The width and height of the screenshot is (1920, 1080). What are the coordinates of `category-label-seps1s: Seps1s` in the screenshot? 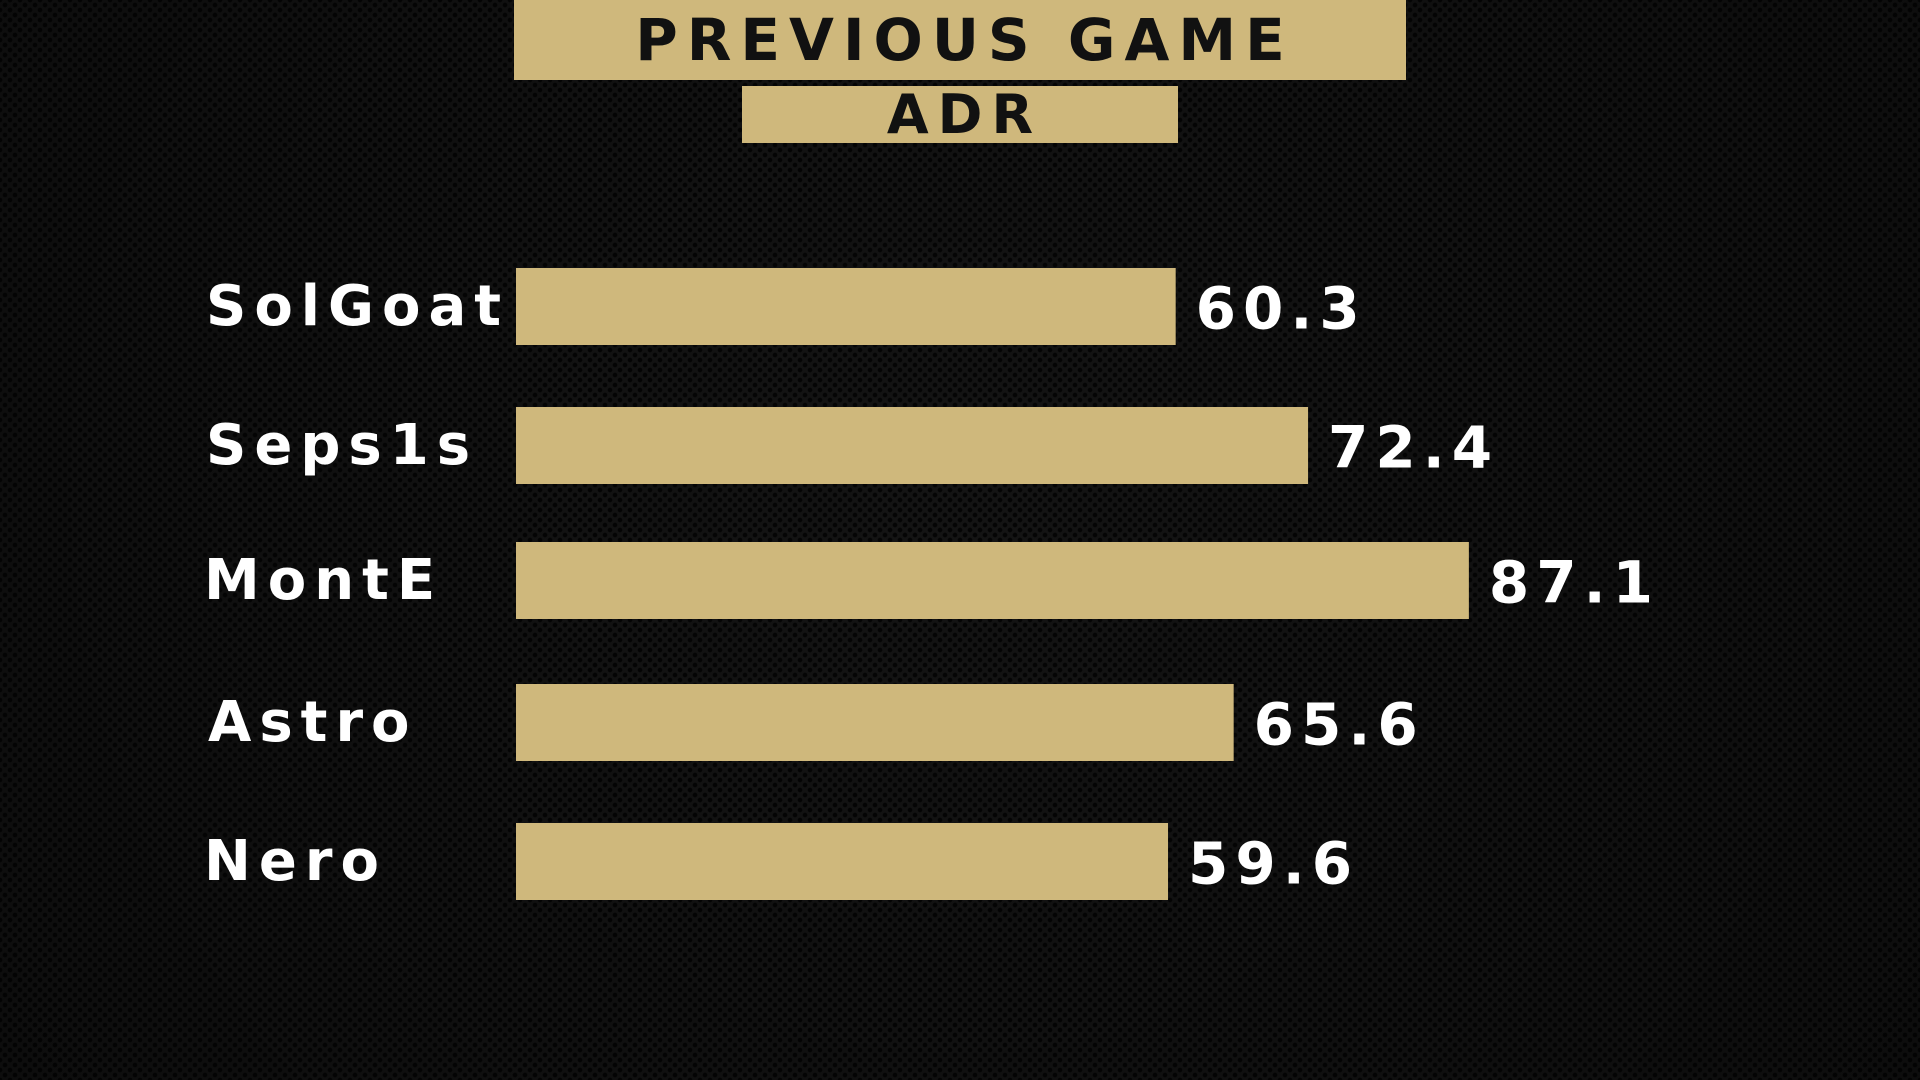 It's located at (342, 445).